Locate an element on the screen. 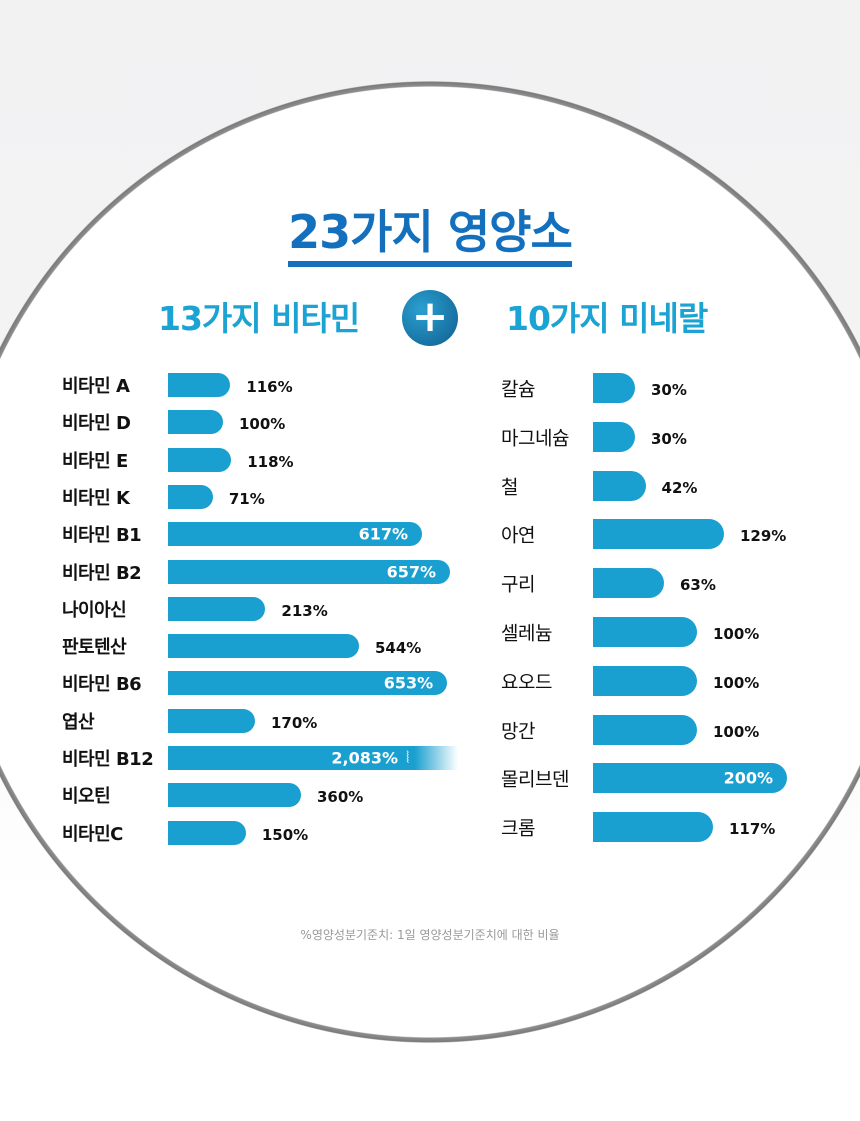 The image size is (860, 1121). category-label: 비오틴 is located at coordinates (86, 797).